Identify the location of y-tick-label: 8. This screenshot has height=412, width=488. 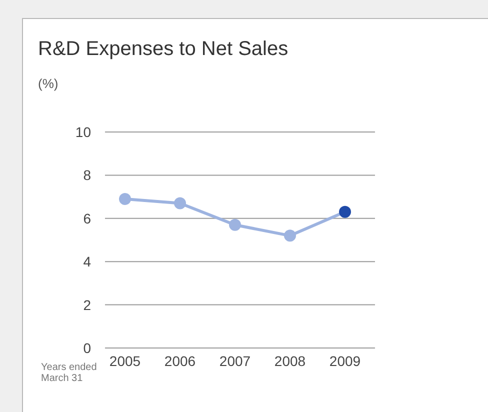
(87, 175).